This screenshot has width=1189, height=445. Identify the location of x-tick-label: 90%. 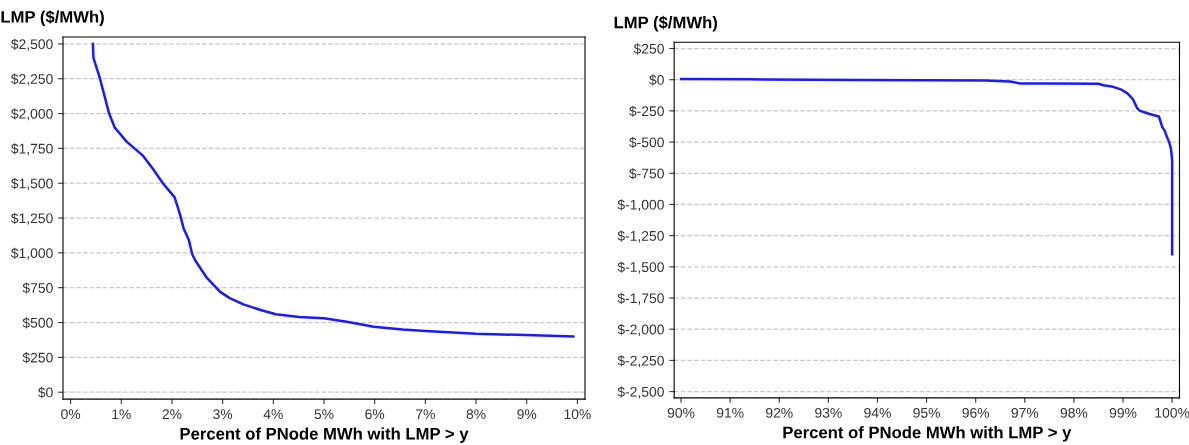
(681, 412).